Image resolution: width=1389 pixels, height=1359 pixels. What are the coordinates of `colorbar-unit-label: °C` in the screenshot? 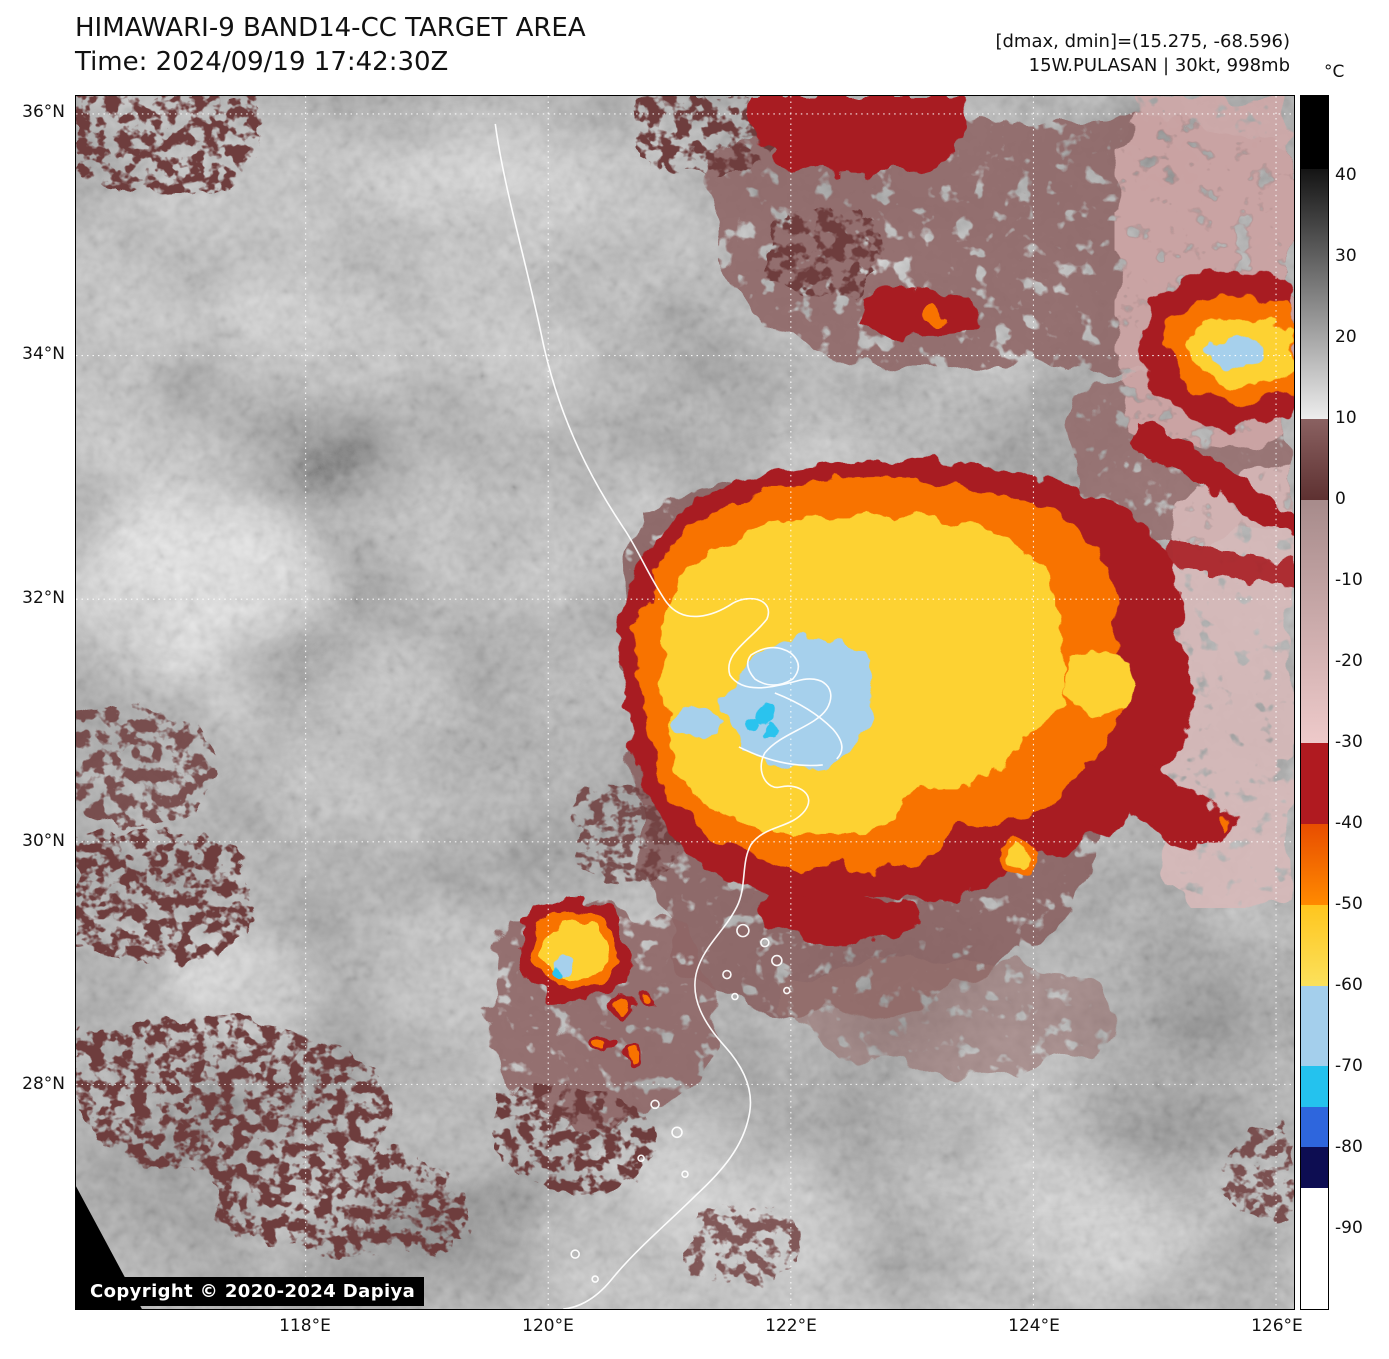 It's located at (1334, 72).